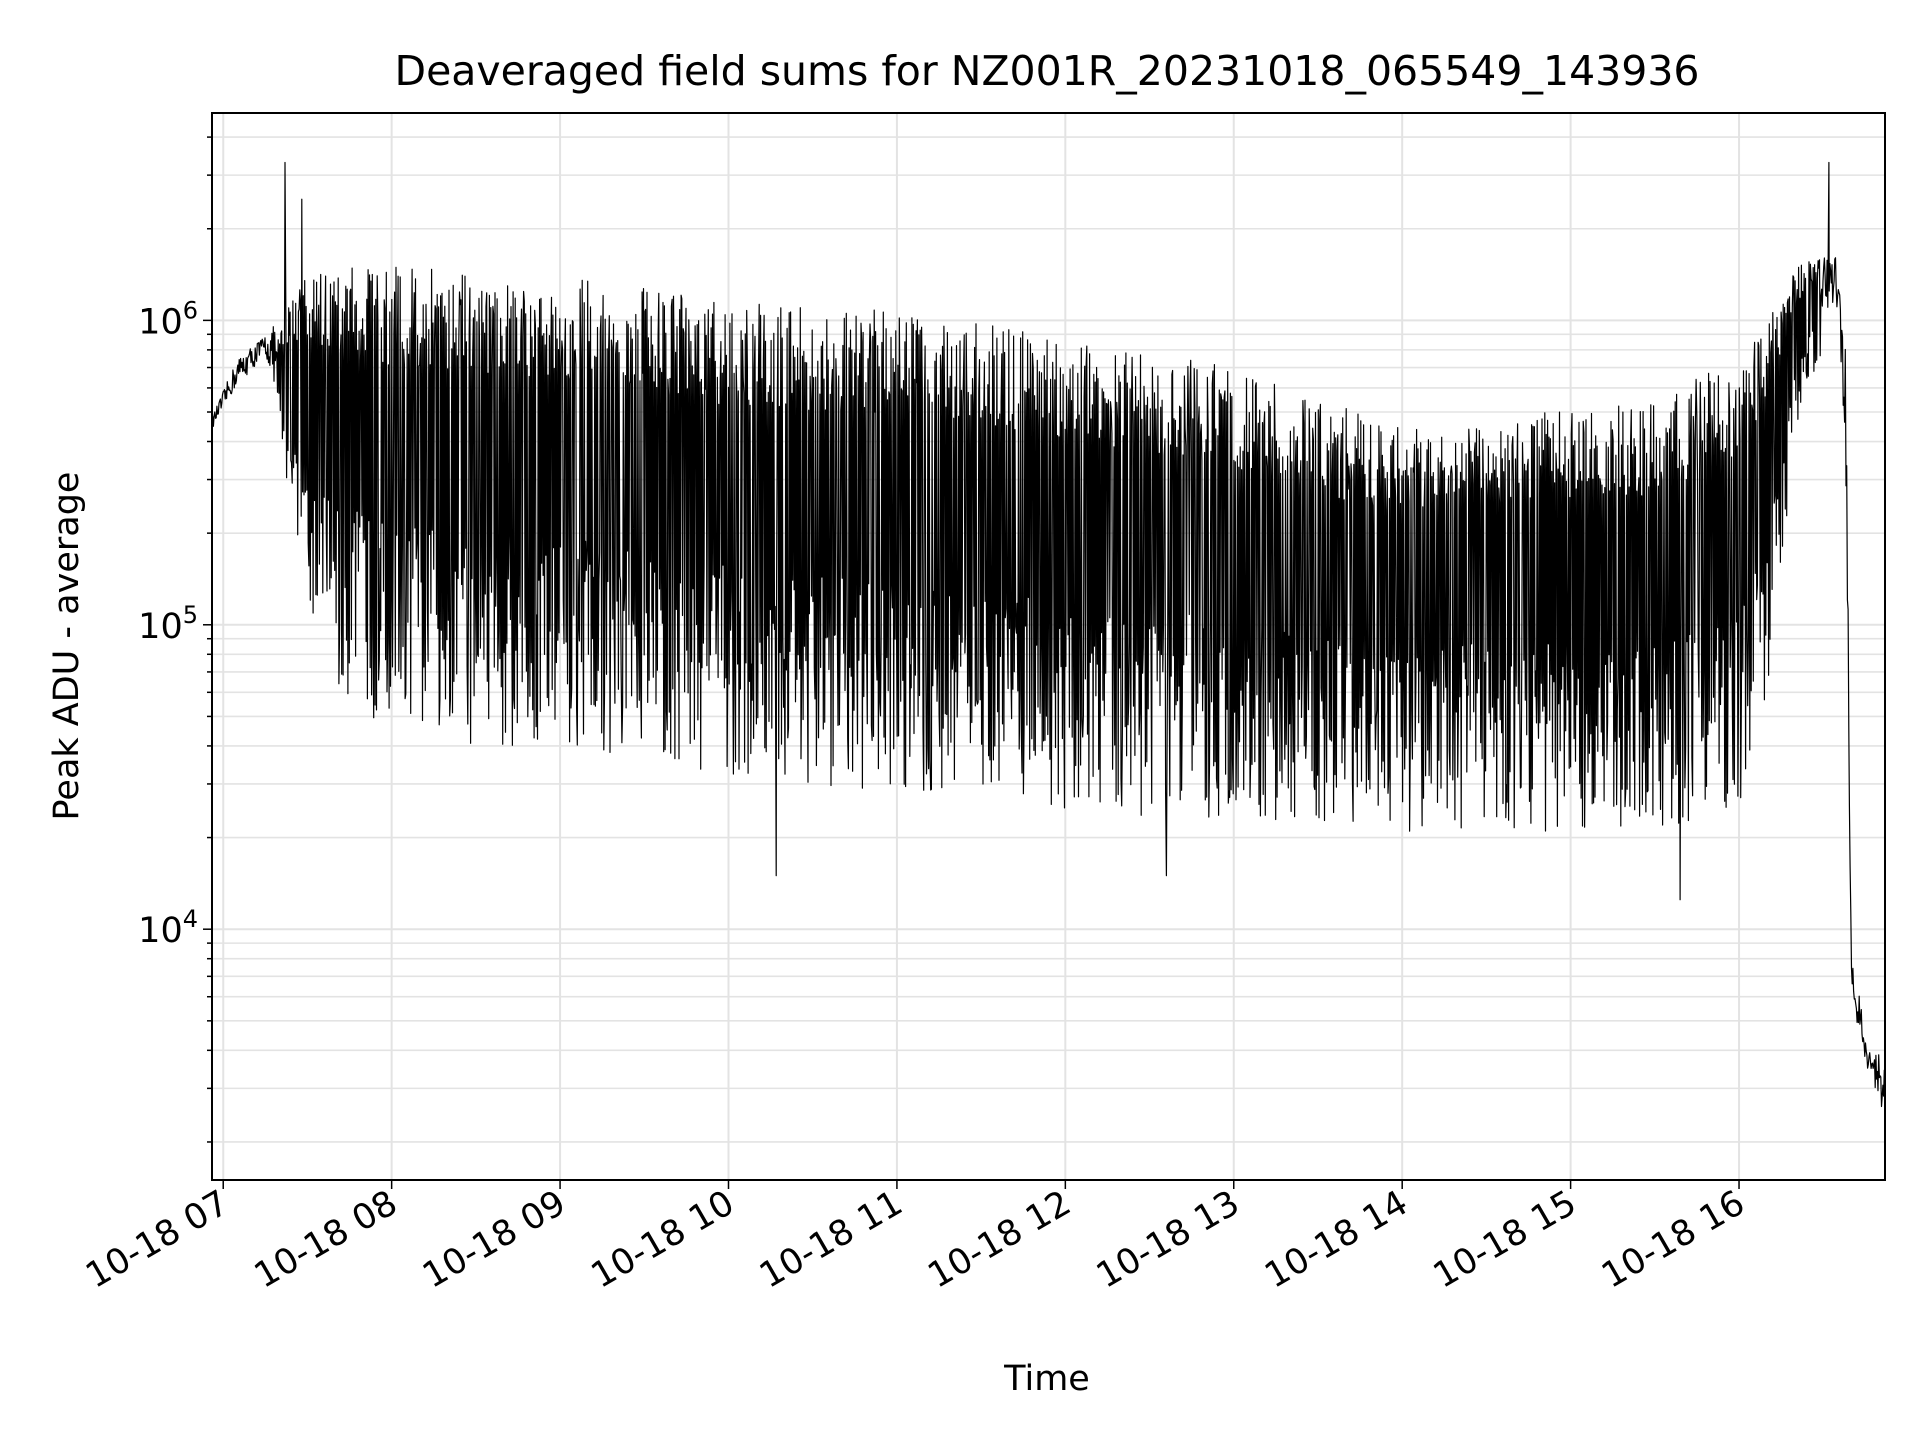 Image resolution: width=1920 pixels, height=1440 pixels. Describe the element at coordinates (67, 646) in the screenshot. I see `y-axis-label: Peak ADU - average` at that location.